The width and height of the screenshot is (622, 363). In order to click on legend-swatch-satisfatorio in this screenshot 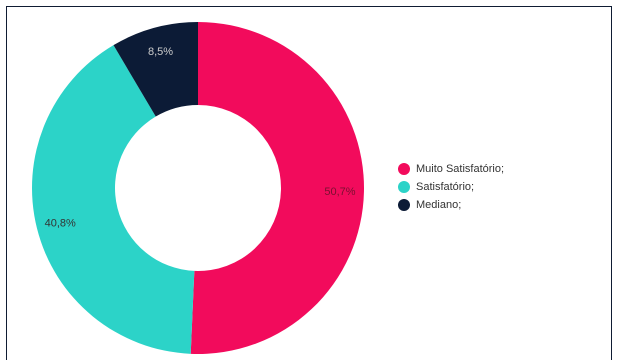, I will do `click(404, 187)`.